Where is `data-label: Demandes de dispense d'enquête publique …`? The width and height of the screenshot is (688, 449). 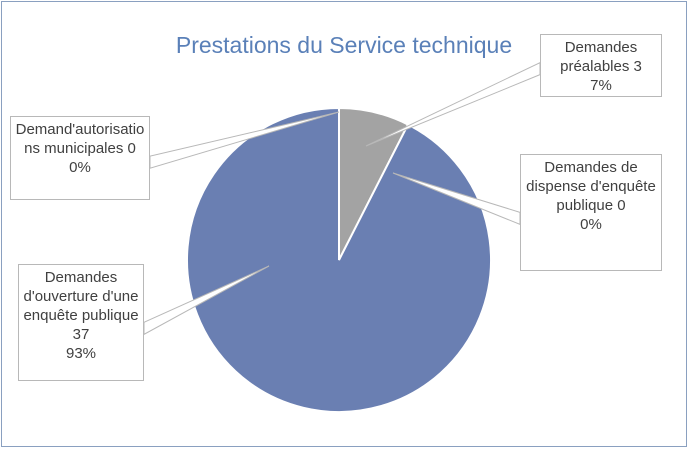 data-label: Demandes de dispense d'enquête publique … is located at coordinates (591, 212).